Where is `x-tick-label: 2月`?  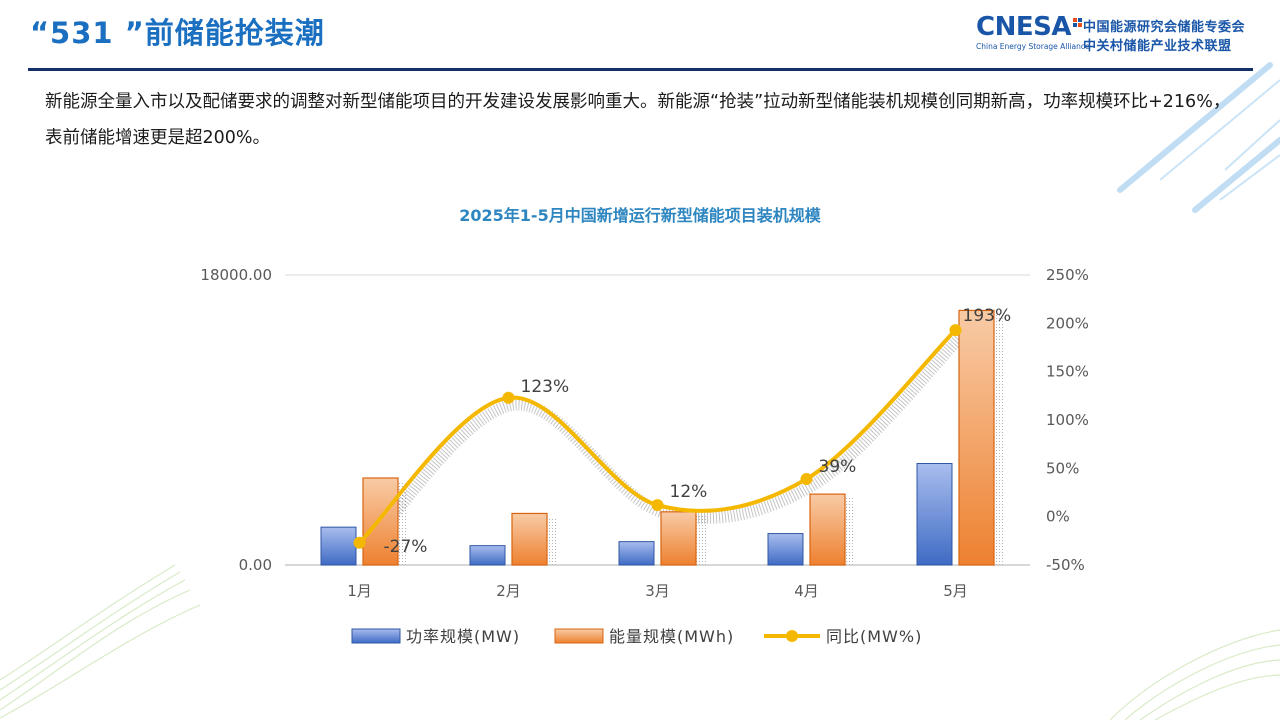
x-tick-label: 2月 is located at coordinates (508, 591).